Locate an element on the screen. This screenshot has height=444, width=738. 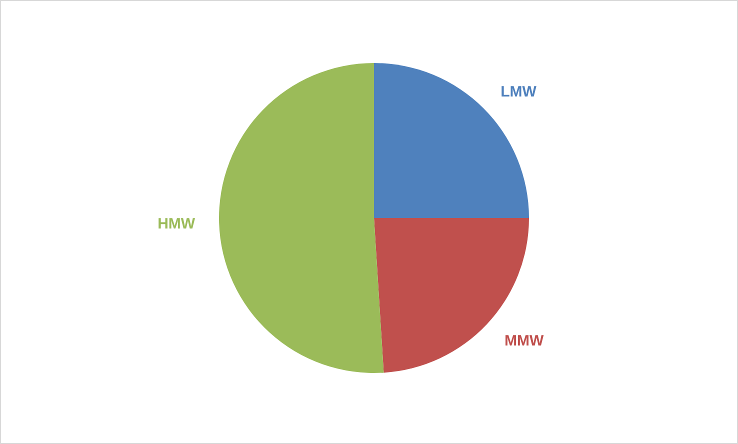
slice-label: LMW is located at coordinates (519, 91).